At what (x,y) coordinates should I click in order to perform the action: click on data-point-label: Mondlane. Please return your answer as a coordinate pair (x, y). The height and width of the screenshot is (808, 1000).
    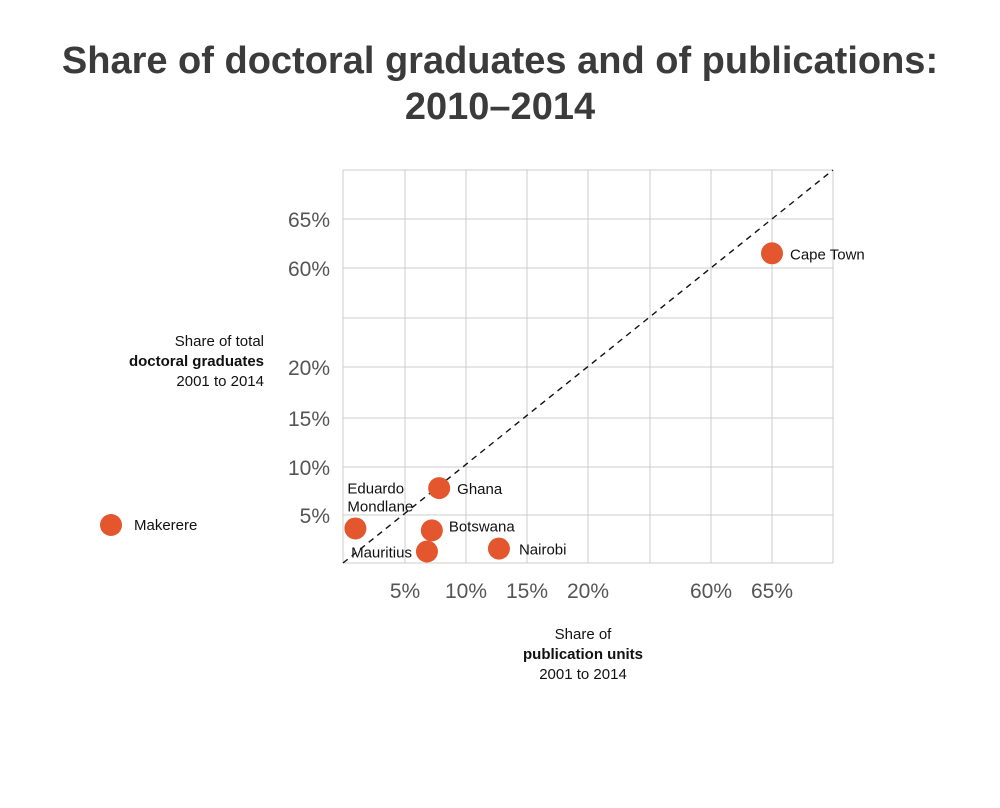
    Looking at the image, I should click on (380, 506).